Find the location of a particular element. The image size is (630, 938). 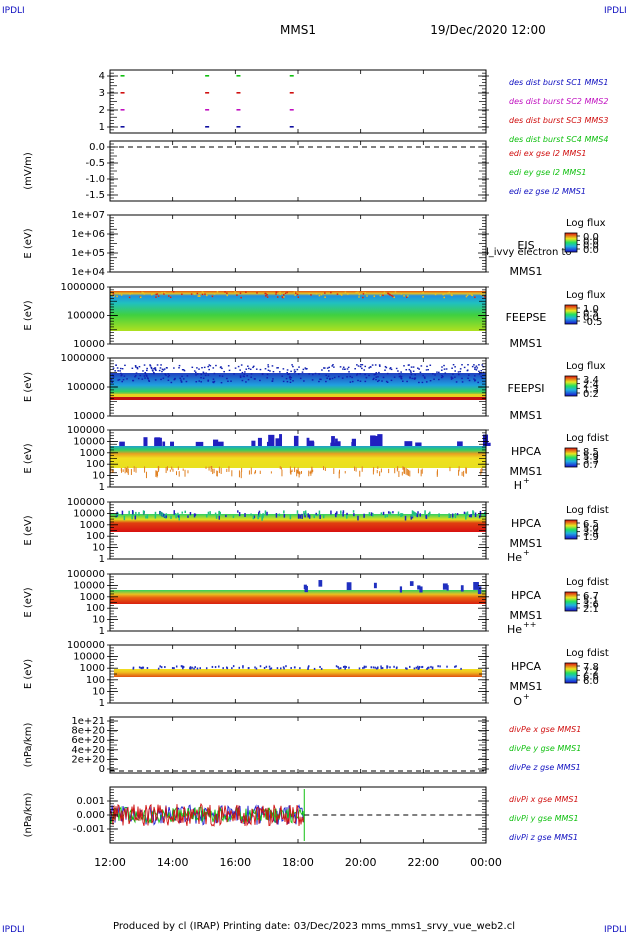

y-tick-label: -1.0 is located at coordinates (95, 179).